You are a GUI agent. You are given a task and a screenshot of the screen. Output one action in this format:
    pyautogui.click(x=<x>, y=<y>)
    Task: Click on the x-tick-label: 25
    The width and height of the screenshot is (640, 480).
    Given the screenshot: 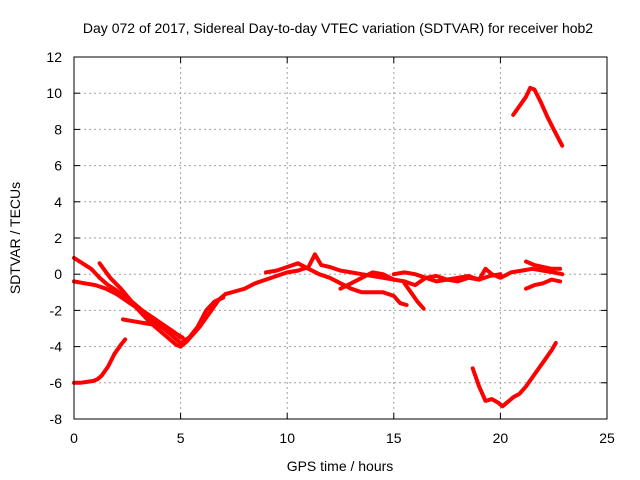 What is the action you would take?
    pyautogui.click(x=607, y=438)
    